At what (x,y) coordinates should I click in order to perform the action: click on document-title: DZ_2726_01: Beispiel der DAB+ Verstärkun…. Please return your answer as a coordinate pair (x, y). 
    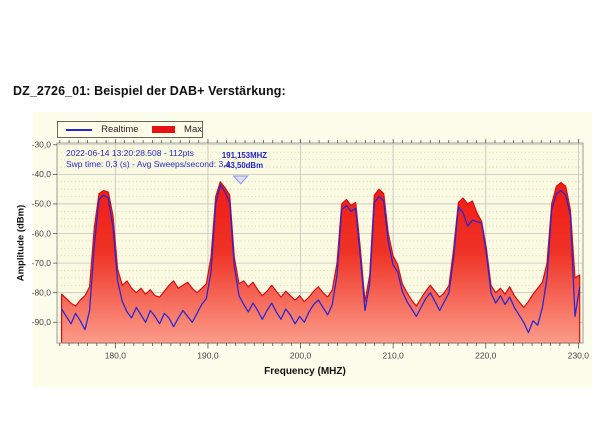
    Looking at the image, I should click on (149, 91).